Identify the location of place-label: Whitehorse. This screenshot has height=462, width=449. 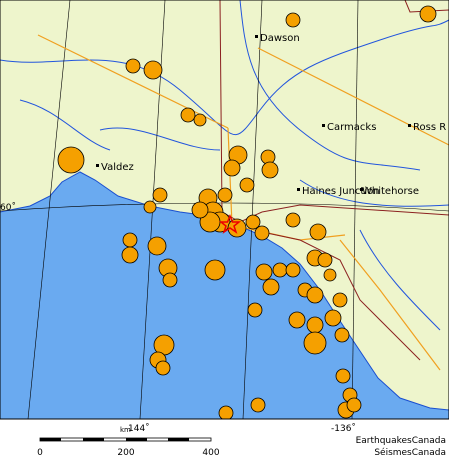
(390, 191).